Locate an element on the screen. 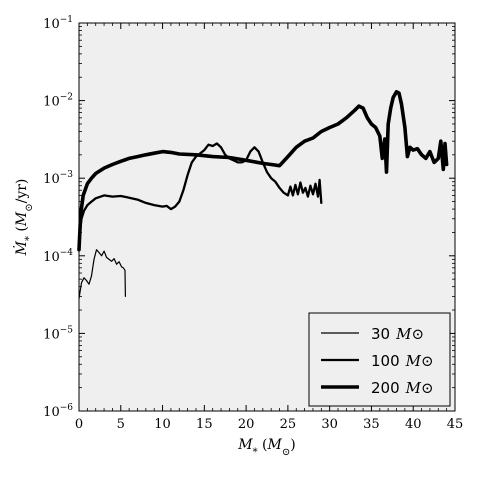  y-tick-label: 10⁻² is located at coordinates (58, 101).